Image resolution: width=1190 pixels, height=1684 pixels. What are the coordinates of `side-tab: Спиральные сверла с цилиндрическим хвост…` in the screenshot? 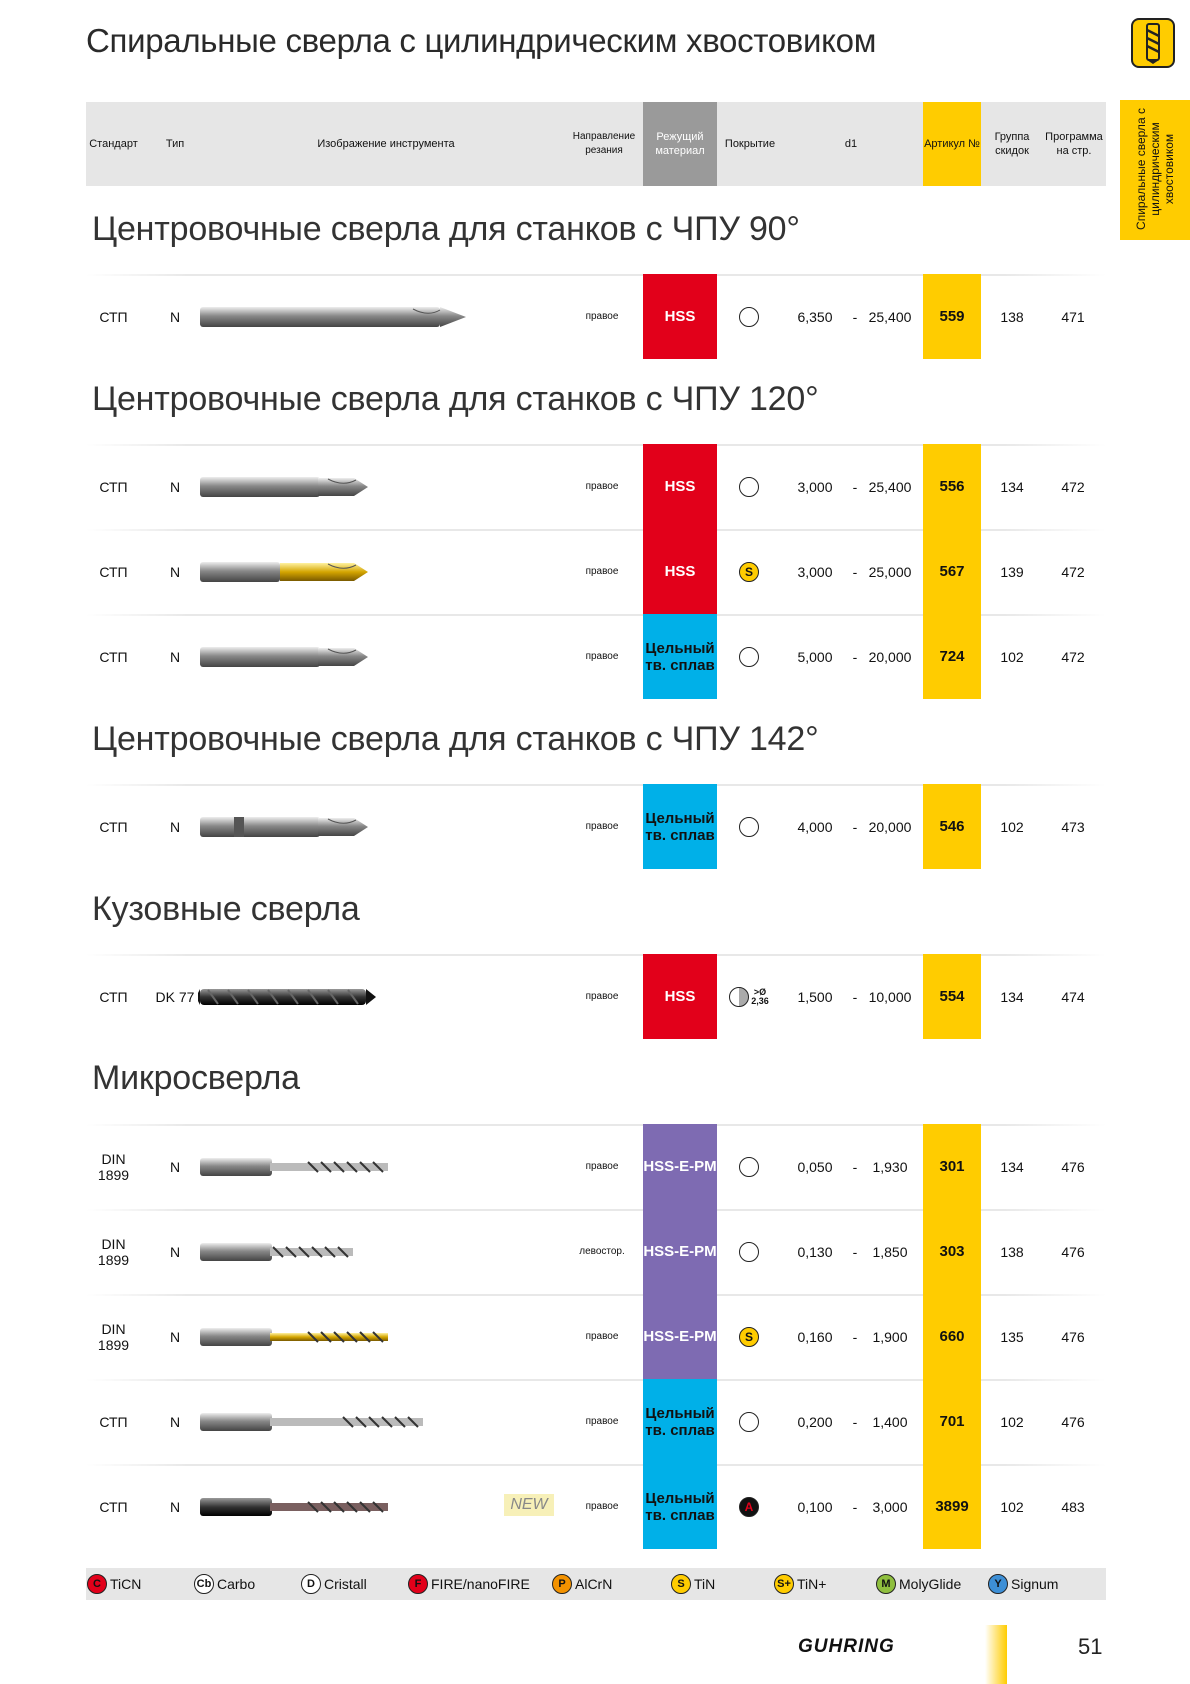 It's located at (1155, 170).